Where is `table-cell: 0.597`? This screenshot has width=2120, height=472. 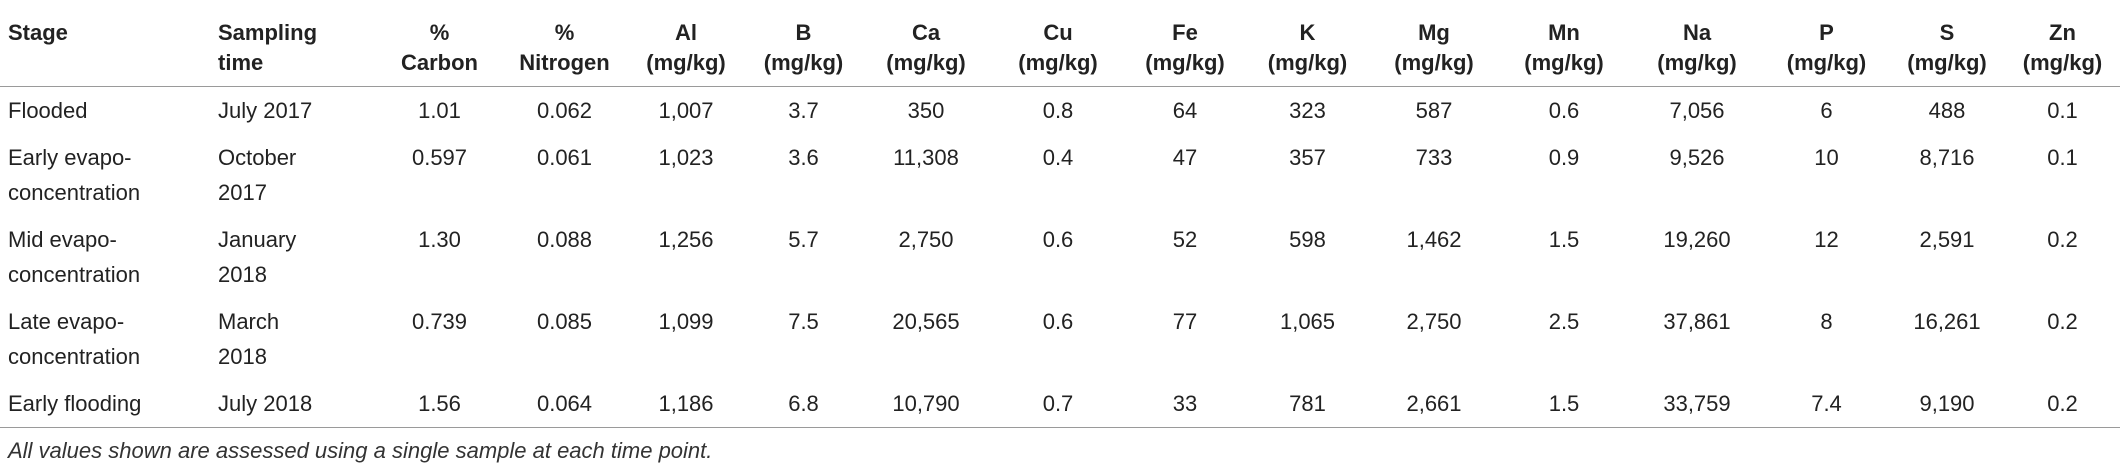
table-cell: 0.597 is located at coordinates (439, 175).